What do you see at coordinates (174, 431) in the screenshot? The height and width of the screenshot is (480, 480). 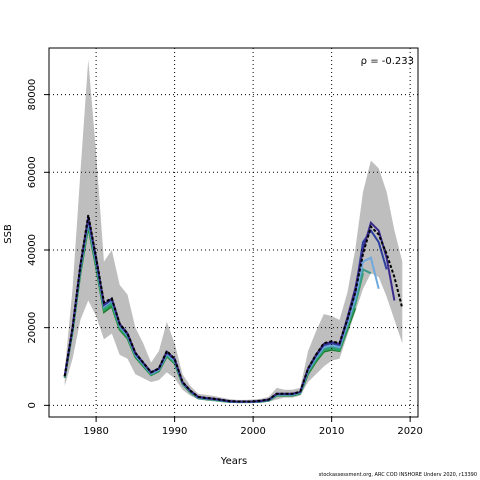 I see `x-tick-label: 1990` at bounding box center [174, 431].